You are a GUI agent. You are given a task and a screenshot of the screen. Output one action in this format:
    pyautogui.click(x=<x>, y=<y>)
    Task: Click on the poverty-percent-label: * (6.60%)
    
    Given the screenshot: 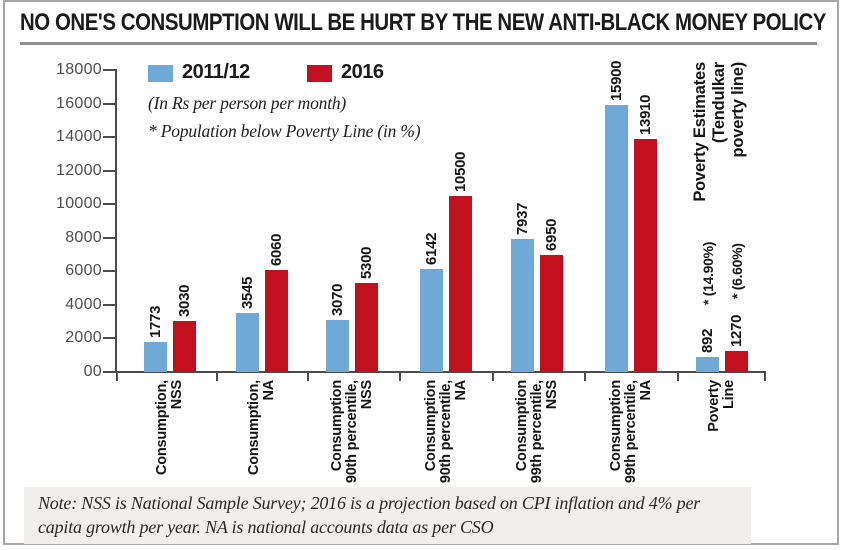 What is the action you would take?
    pyautogui.click(x=736, y=271)
    